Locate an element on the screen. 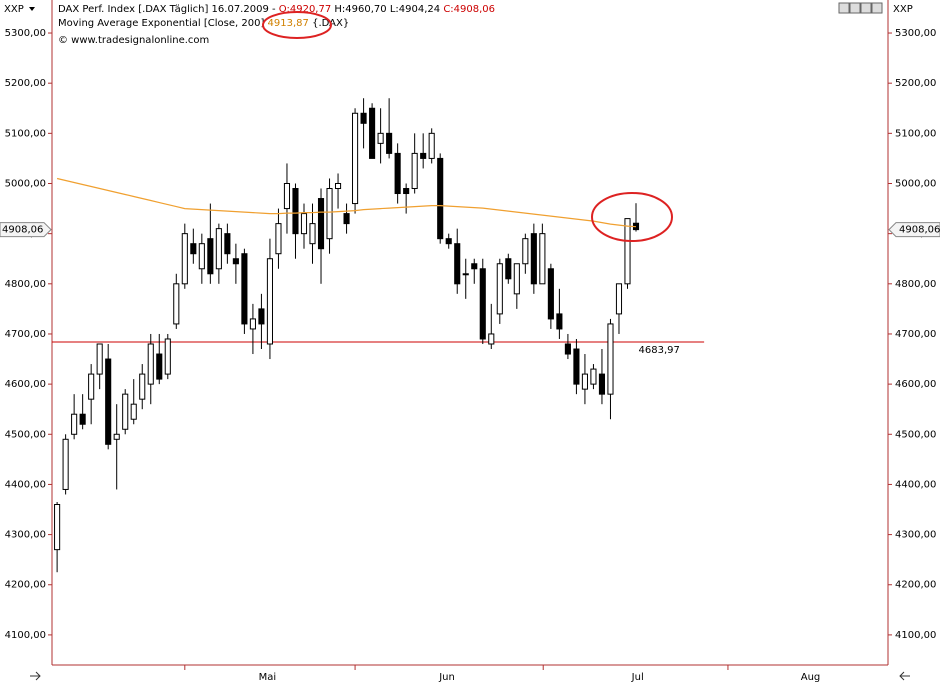  x-tick-label: Mai is located at coordinates (268, 677).